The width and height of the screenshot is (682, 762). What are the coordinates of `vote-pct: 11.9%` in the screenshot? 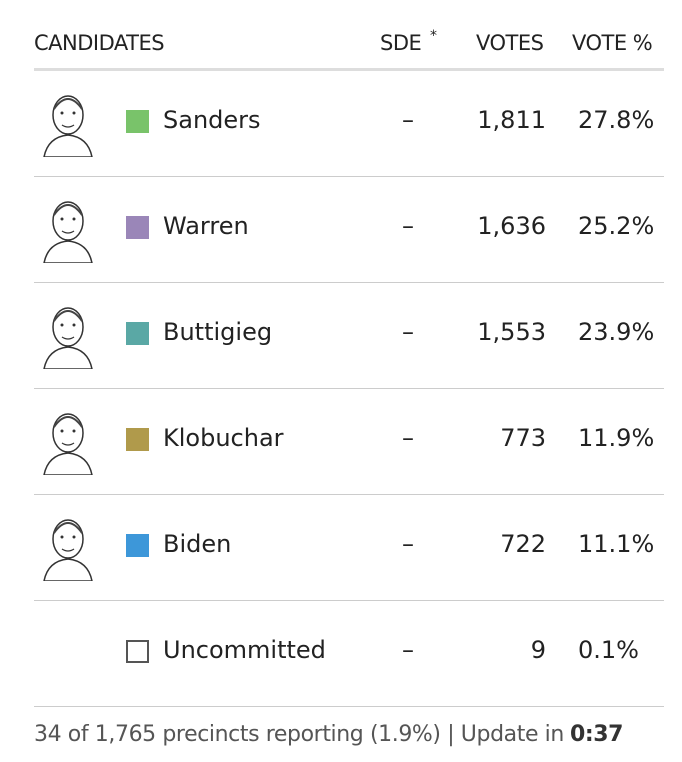 It's located at (616, 438).